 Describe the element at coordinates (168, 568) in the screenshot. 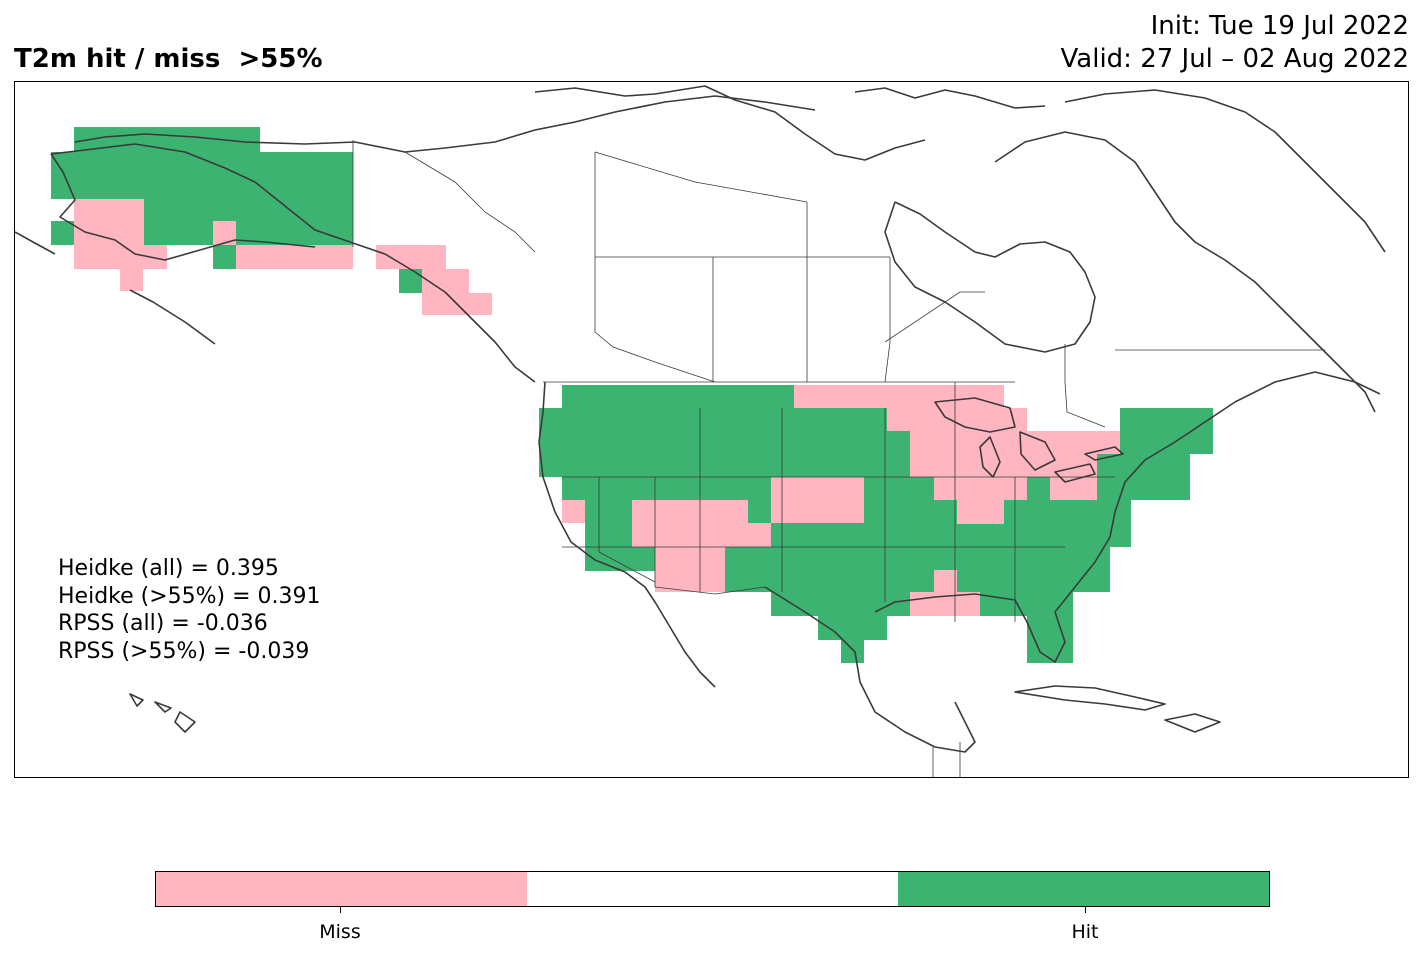

I see `heidke-all: Heidke (all) = 0.395` at that location.